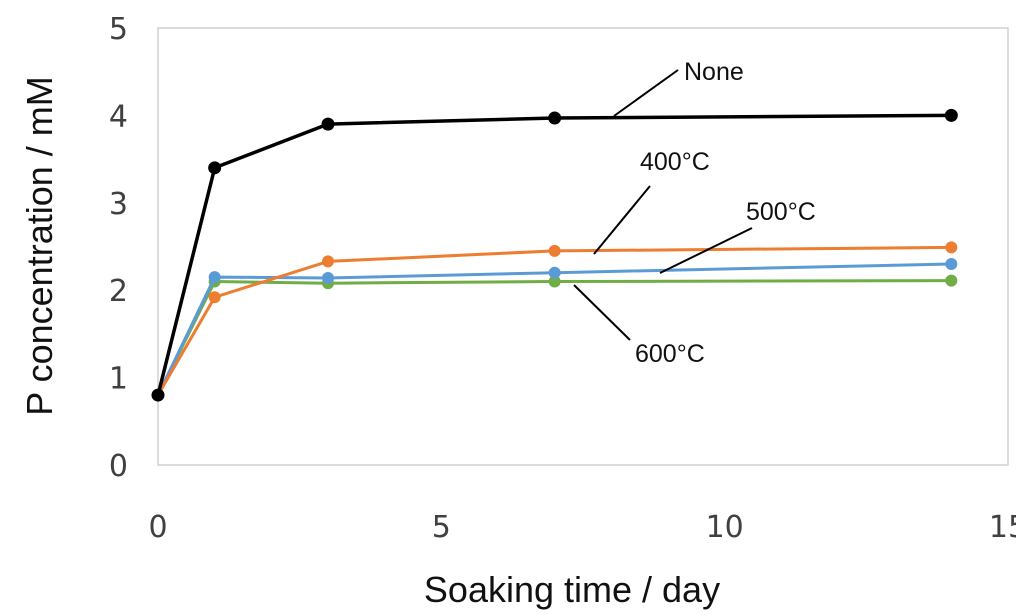 The image size is (1016, 616). What do you see at coordinates (675, 162) in the screenshot?
I see `series-label: 400°C` at bounding box center [675, 162].